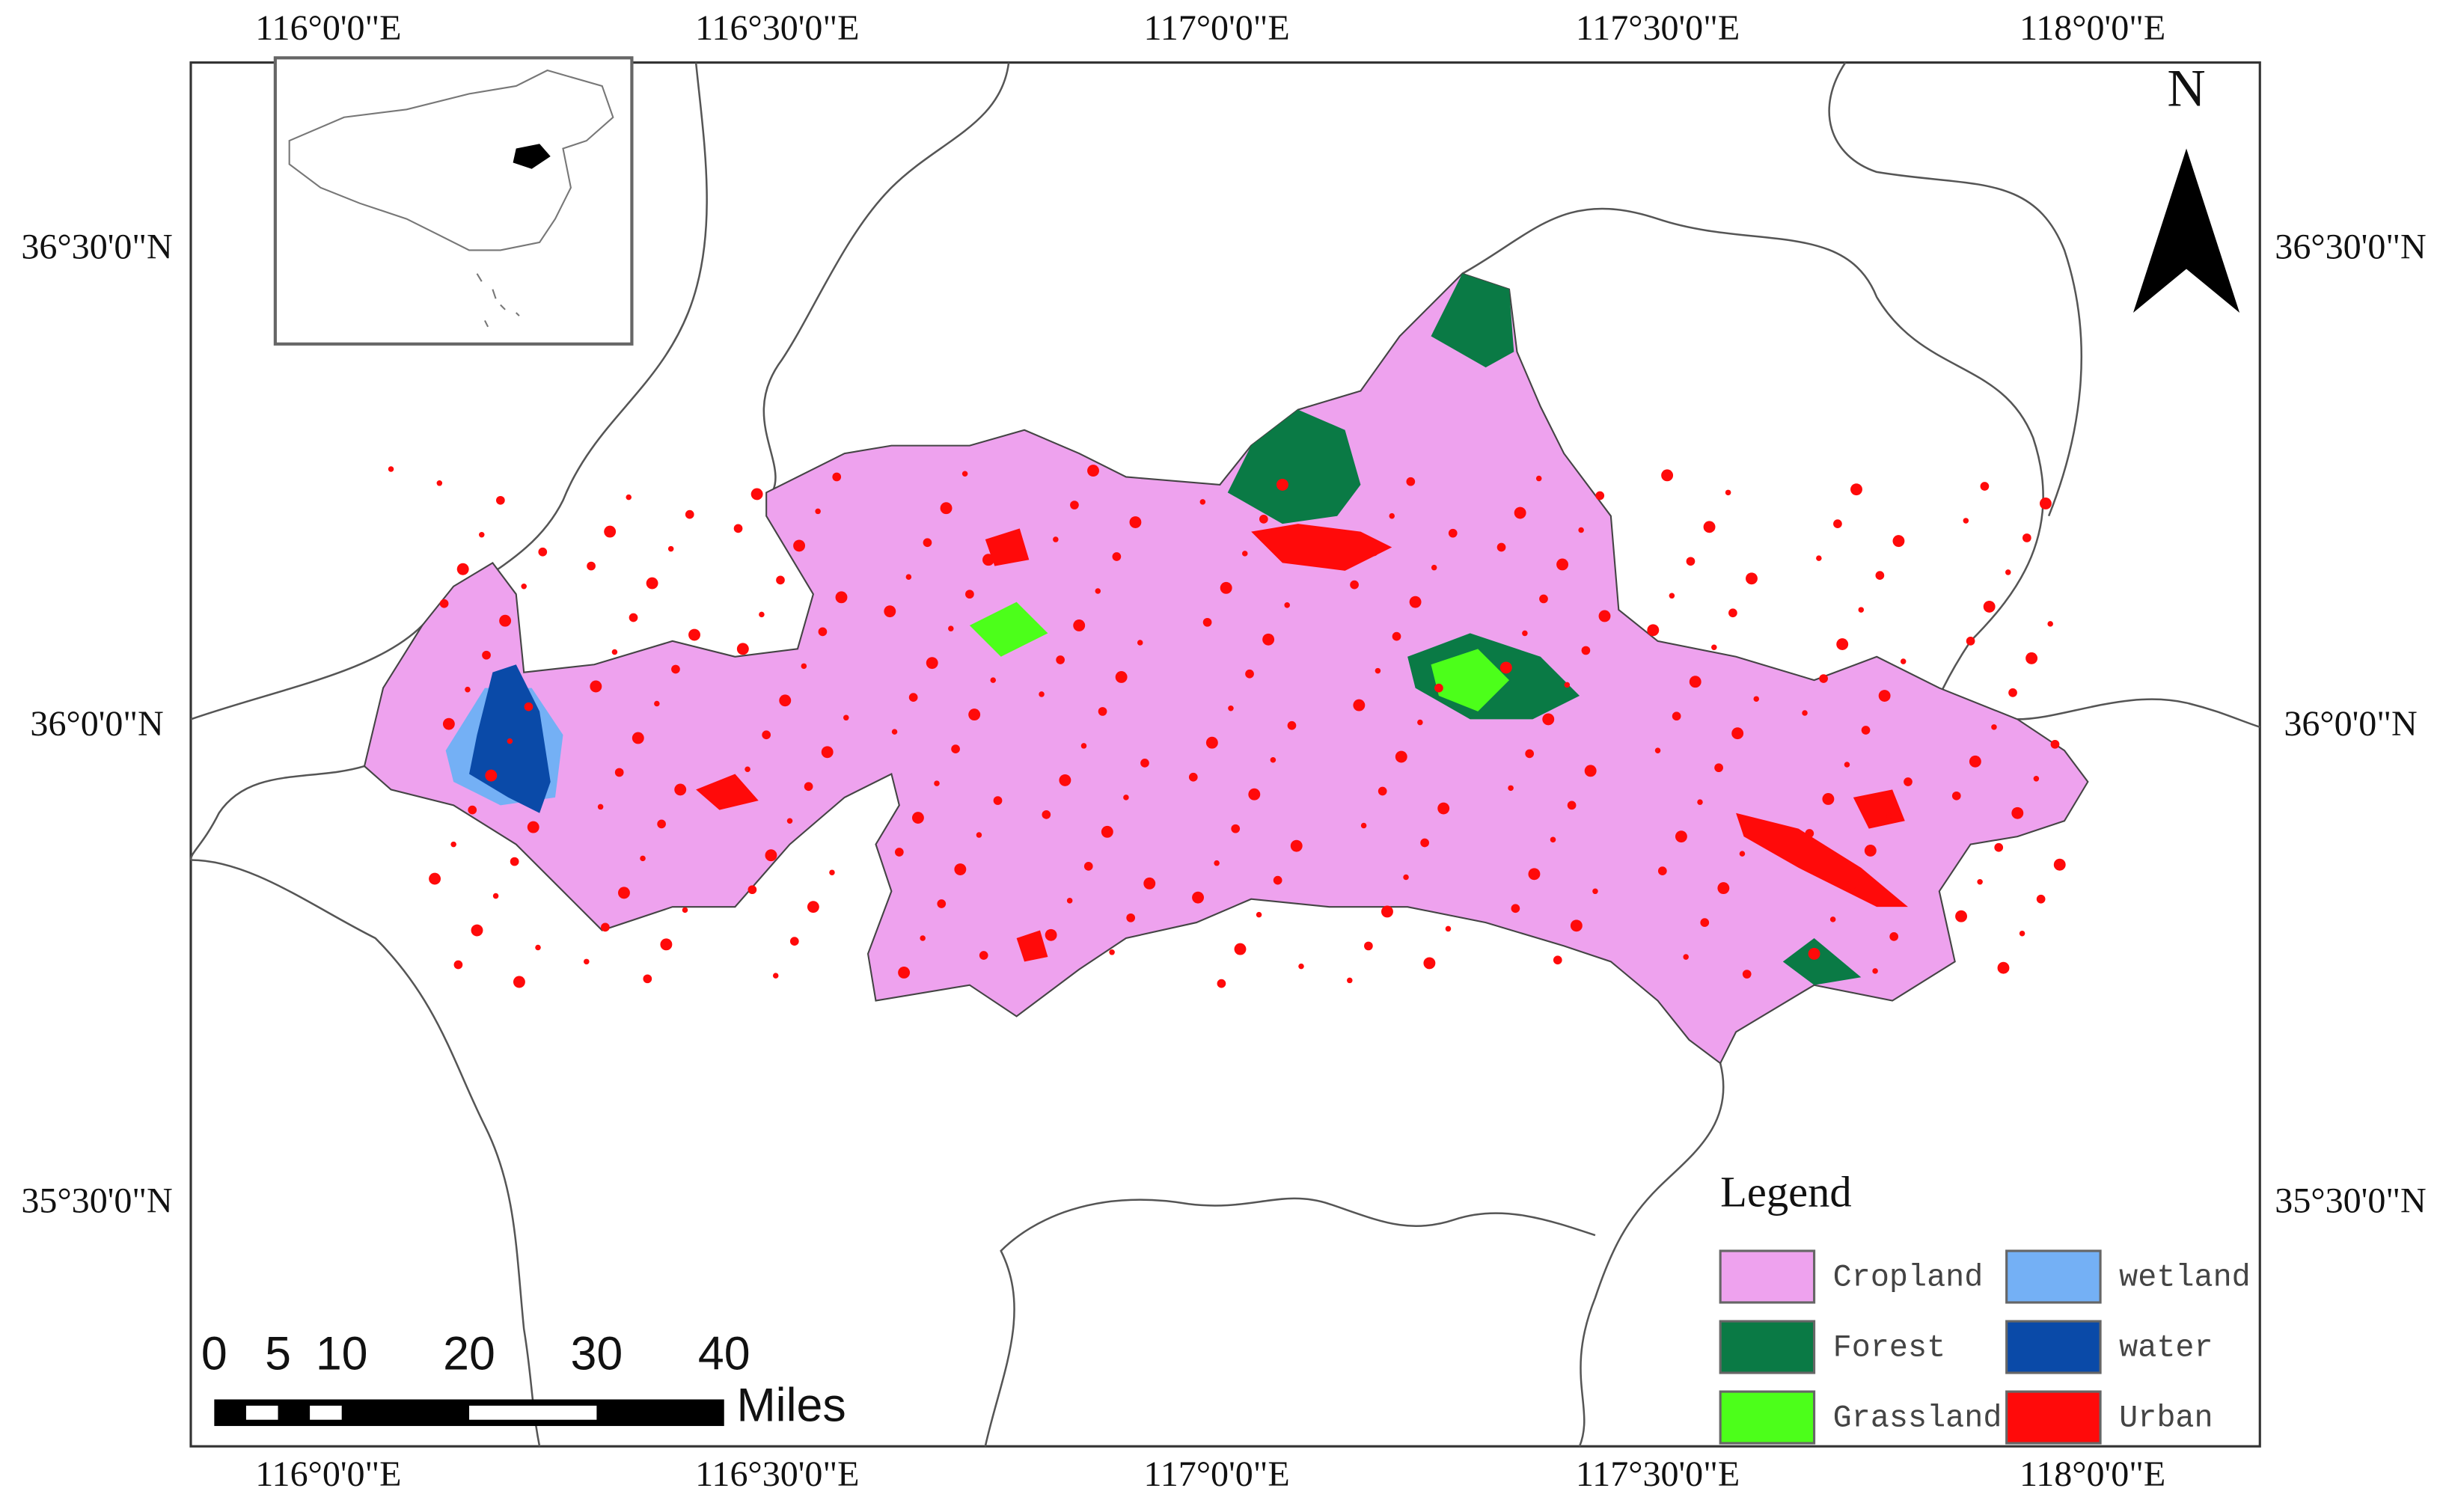  I want to click on longitude-label: 116°0'0"E, so click(328, 1474).